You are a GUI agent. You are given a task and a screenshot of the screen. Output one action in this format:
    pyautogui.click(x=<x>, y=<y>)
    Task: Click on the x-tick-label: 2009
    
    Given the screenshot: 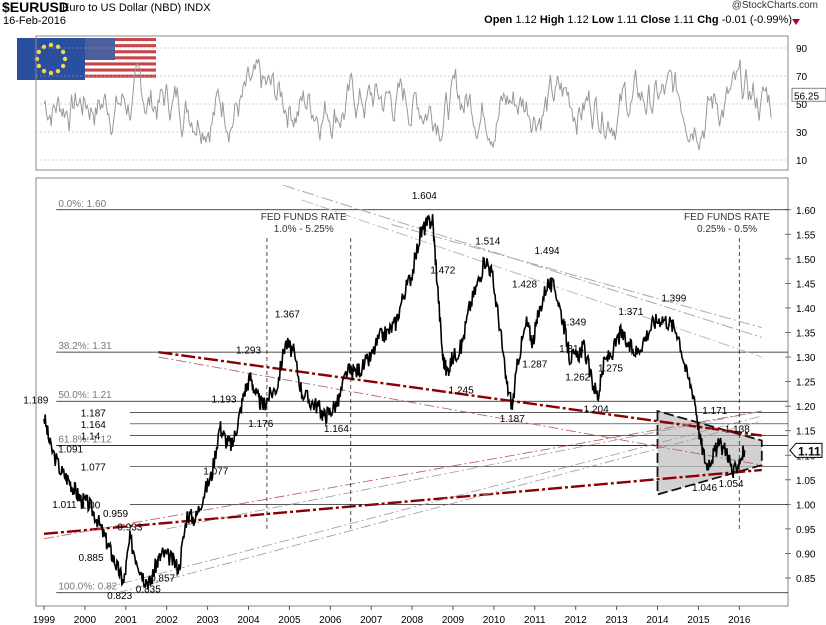 What is the action you would take?
    pyautogui.click(x=453, y=620)
    